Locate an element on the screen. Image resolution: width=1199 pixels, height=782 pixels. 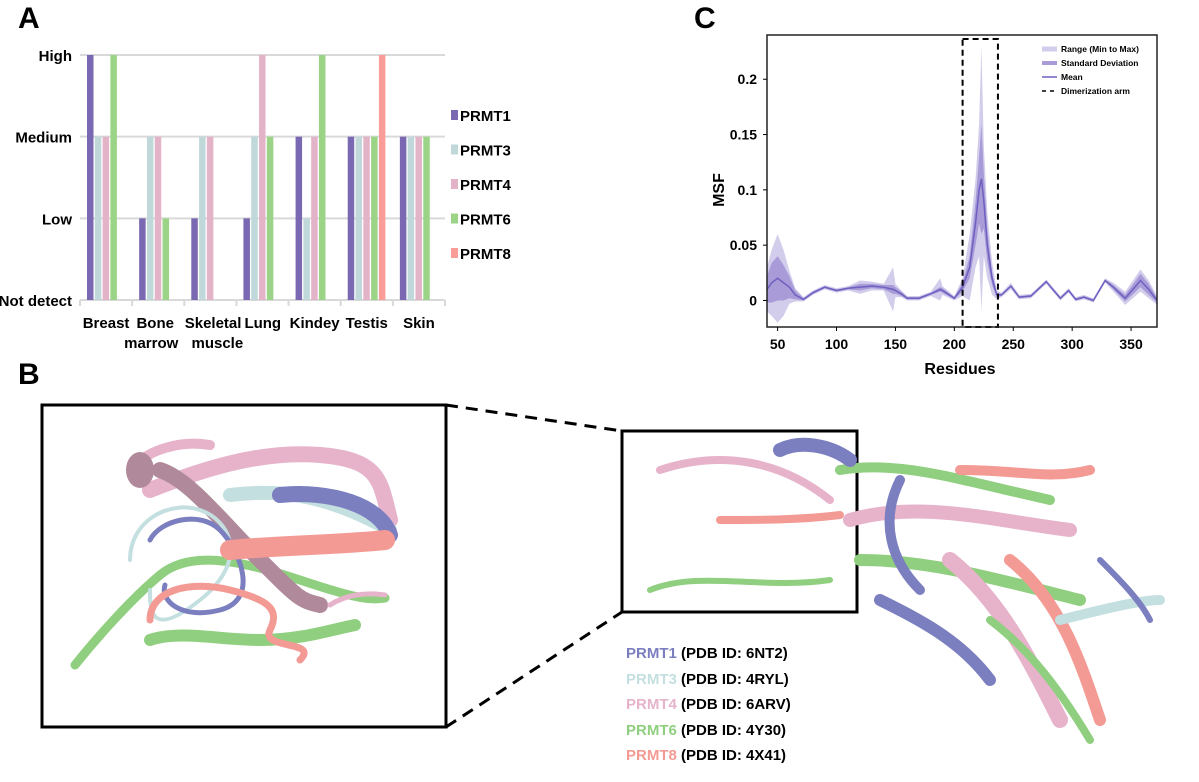
pdb-id: (PDB ID: 4RYL) is located at coordinates (735, 679).